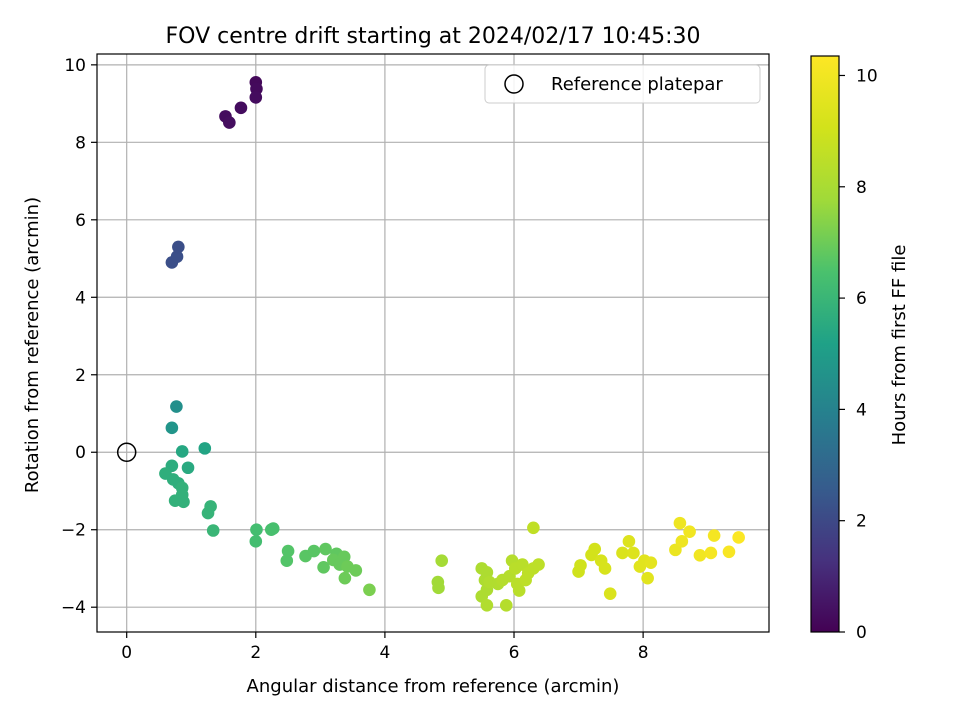 Image resolution: width=960 pixels, height=720 pixels. What do you see at coordinates (75, 66) in the screenshot?
I see `y-tick-label: 10` at bounding box center [75, 66].